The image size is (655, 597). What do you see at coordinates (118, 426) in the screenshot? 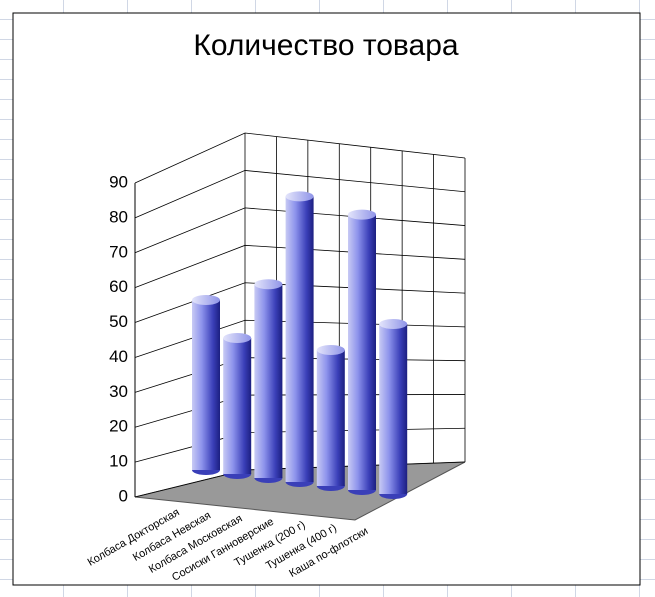
I see `y-tick-label: 20` at bounding box center [118, 426].